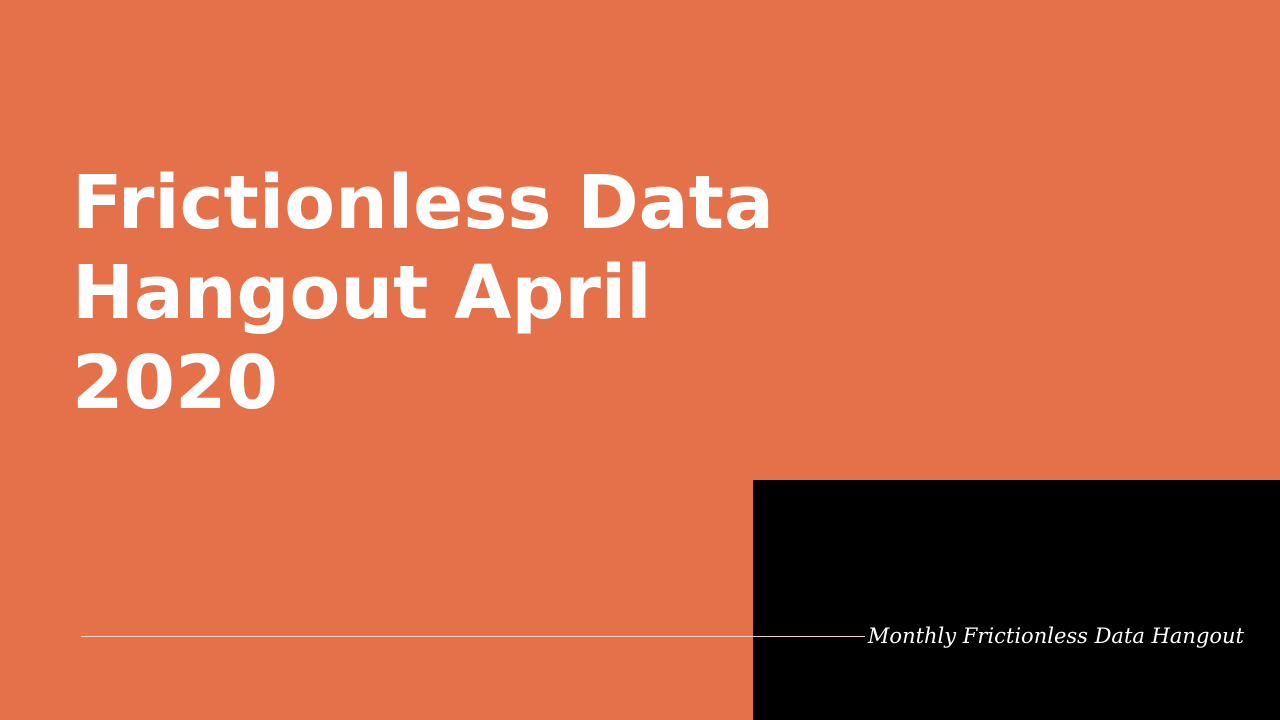  Describe the element at coordinates (423, 203) in the screenshot. I see `title-line-1: Frictionless Data` at that location.